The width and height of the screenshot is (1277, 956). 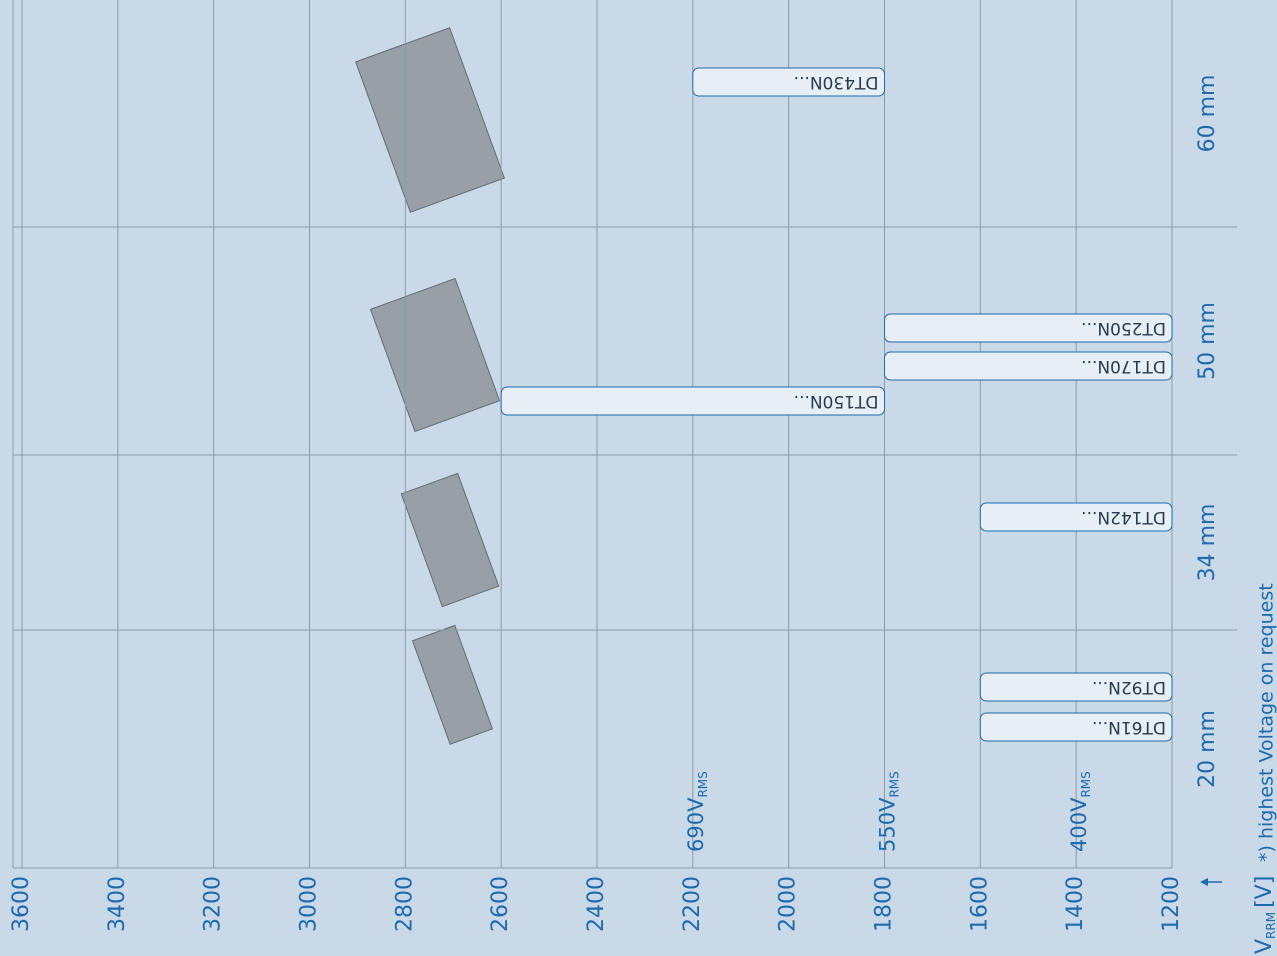 What do you see at coordinates (788, 904) in the screenshot?
I see `x-tick-label: 2000` at bounding box center [788, 904].